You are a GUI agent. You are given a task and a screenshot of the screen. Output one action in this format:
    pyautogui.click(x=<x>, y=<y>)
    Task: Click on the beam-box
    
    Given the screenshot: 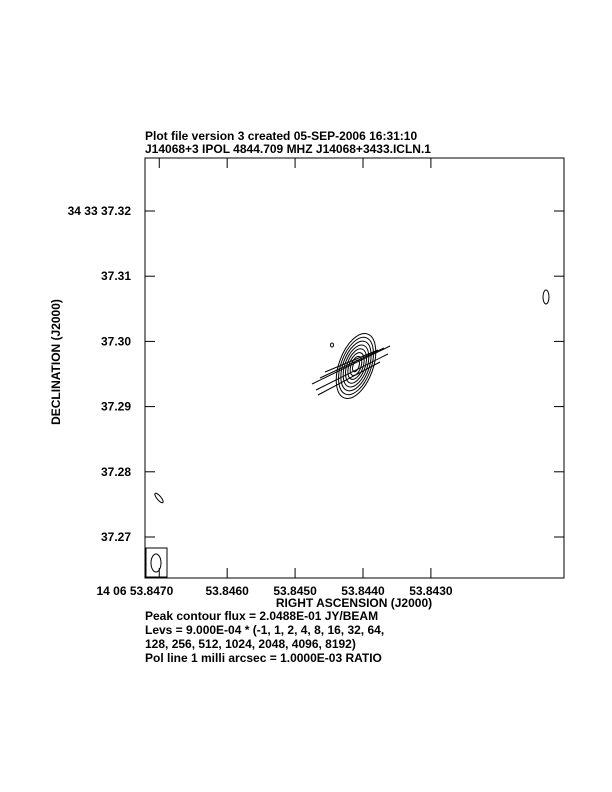 What is the action you would take?
    pyautogui.click(x=156, y=562)
    